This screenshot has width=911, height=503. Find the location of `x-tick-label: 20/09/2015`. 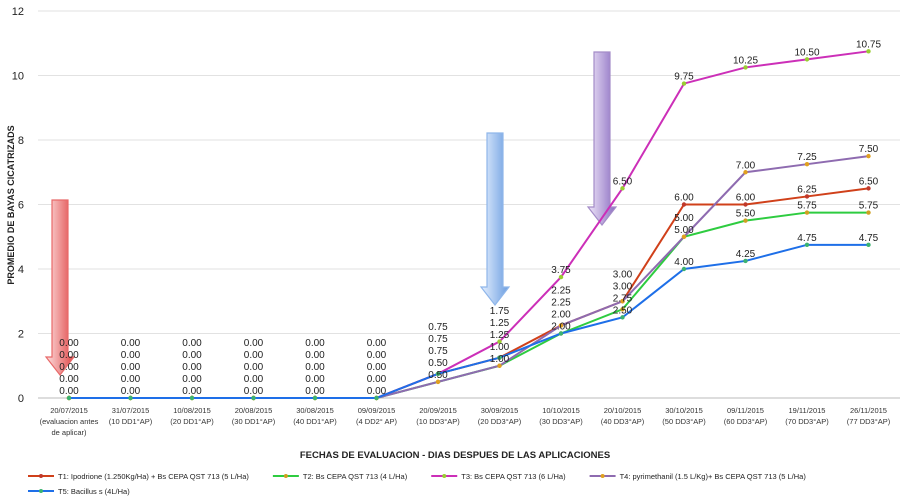

x-tick-label: 20/09/2015 is located at coordinates (438, 410).